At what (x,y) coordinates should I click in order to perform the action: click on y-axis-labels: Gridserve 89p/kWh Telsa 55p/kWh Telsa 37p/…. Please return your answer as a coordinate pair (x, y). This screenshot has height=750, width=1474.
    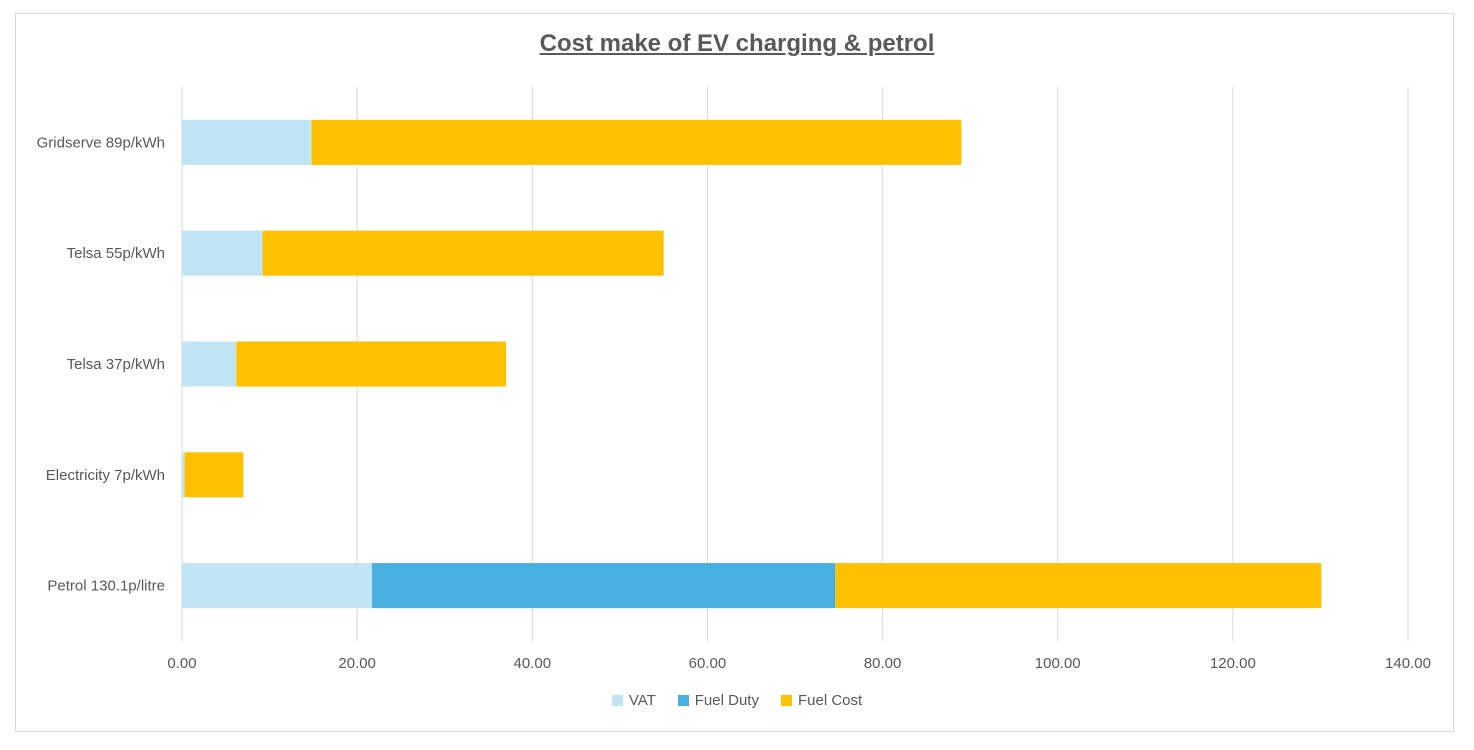
    Looking at the image, I should click on (101, 364).